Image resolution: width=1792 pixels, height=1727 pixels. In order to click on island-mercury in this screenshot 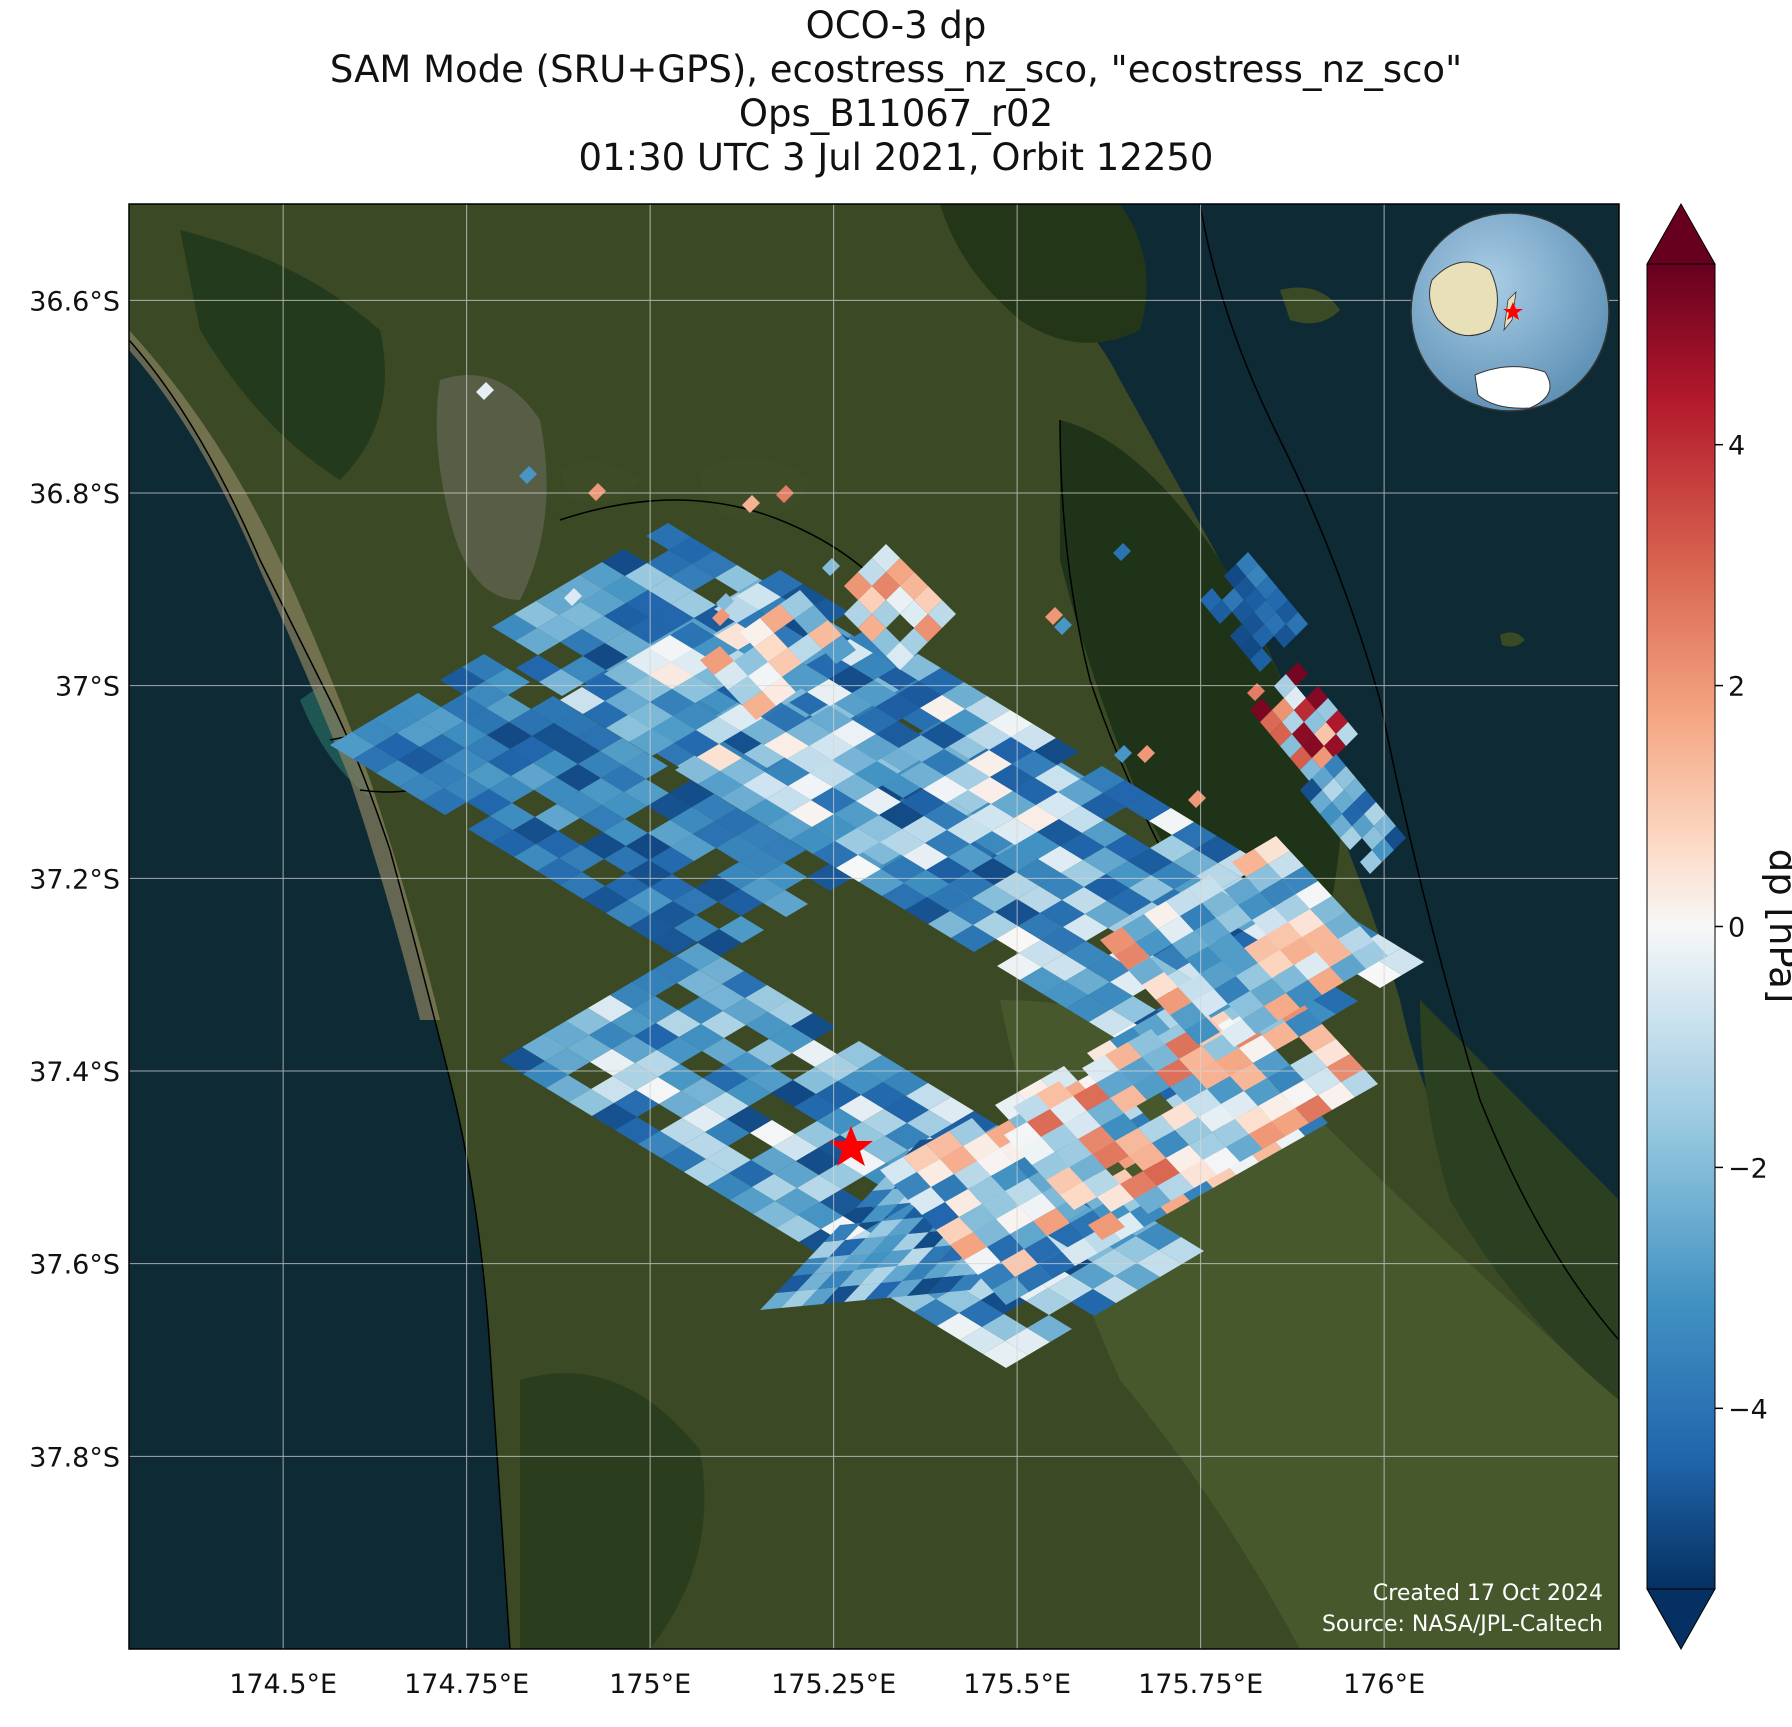, I will do `click(1512, 639)`.